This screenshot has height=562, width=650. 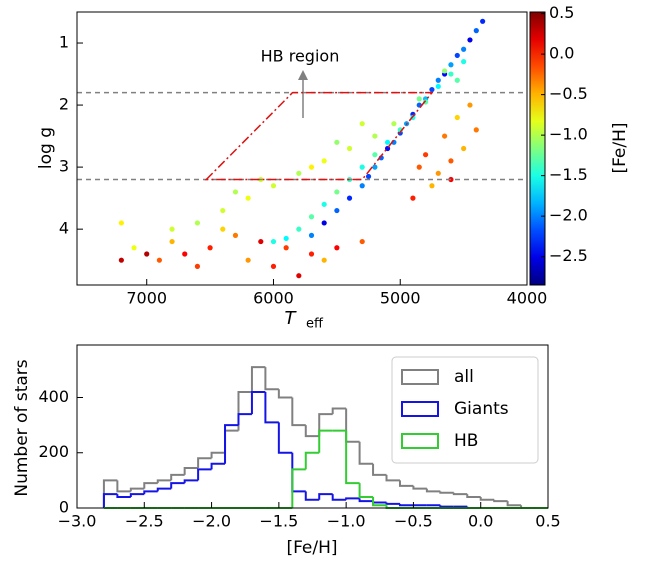 I want to click on x-tick-label: −0.5, so click(x=413, y=521).